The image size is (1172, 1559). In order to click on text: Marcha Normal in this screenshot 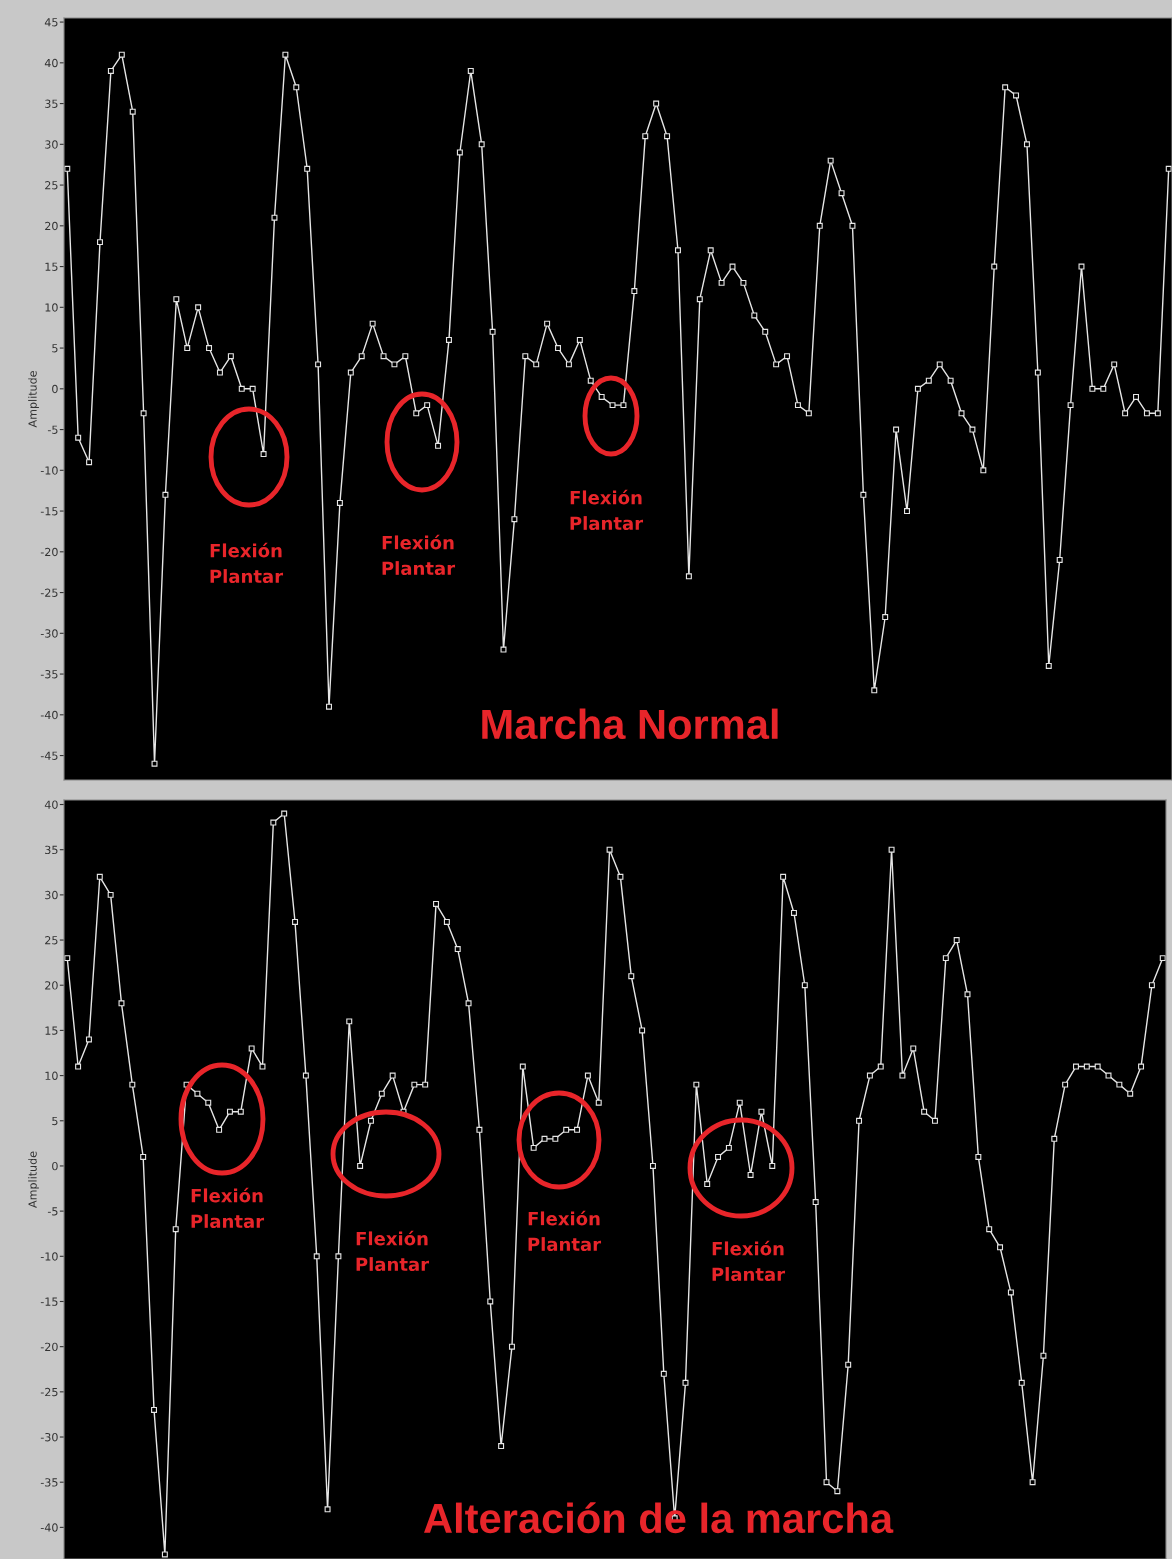, I will do `click(630, 724)`.